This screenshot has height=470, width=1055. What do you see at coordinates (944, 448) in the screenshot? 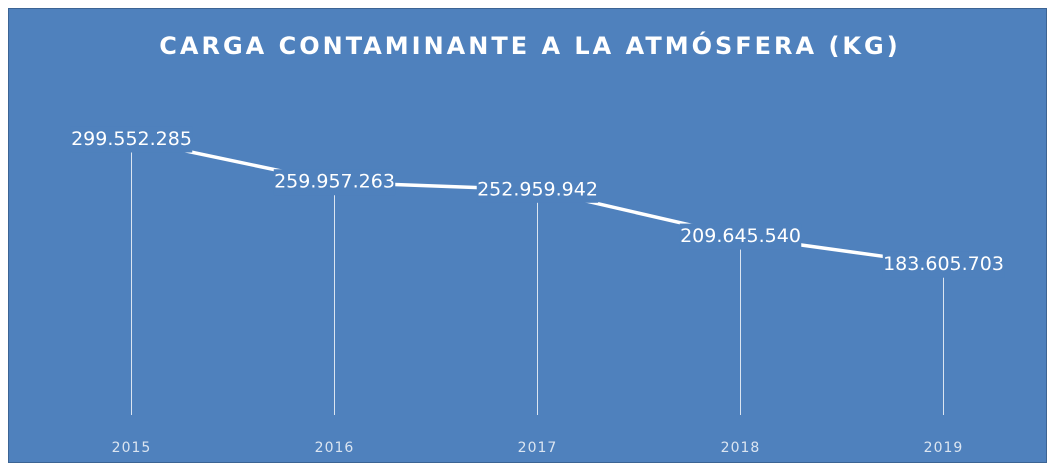
I see `x-tick-label: 2019` at bounding box center [944, 448].